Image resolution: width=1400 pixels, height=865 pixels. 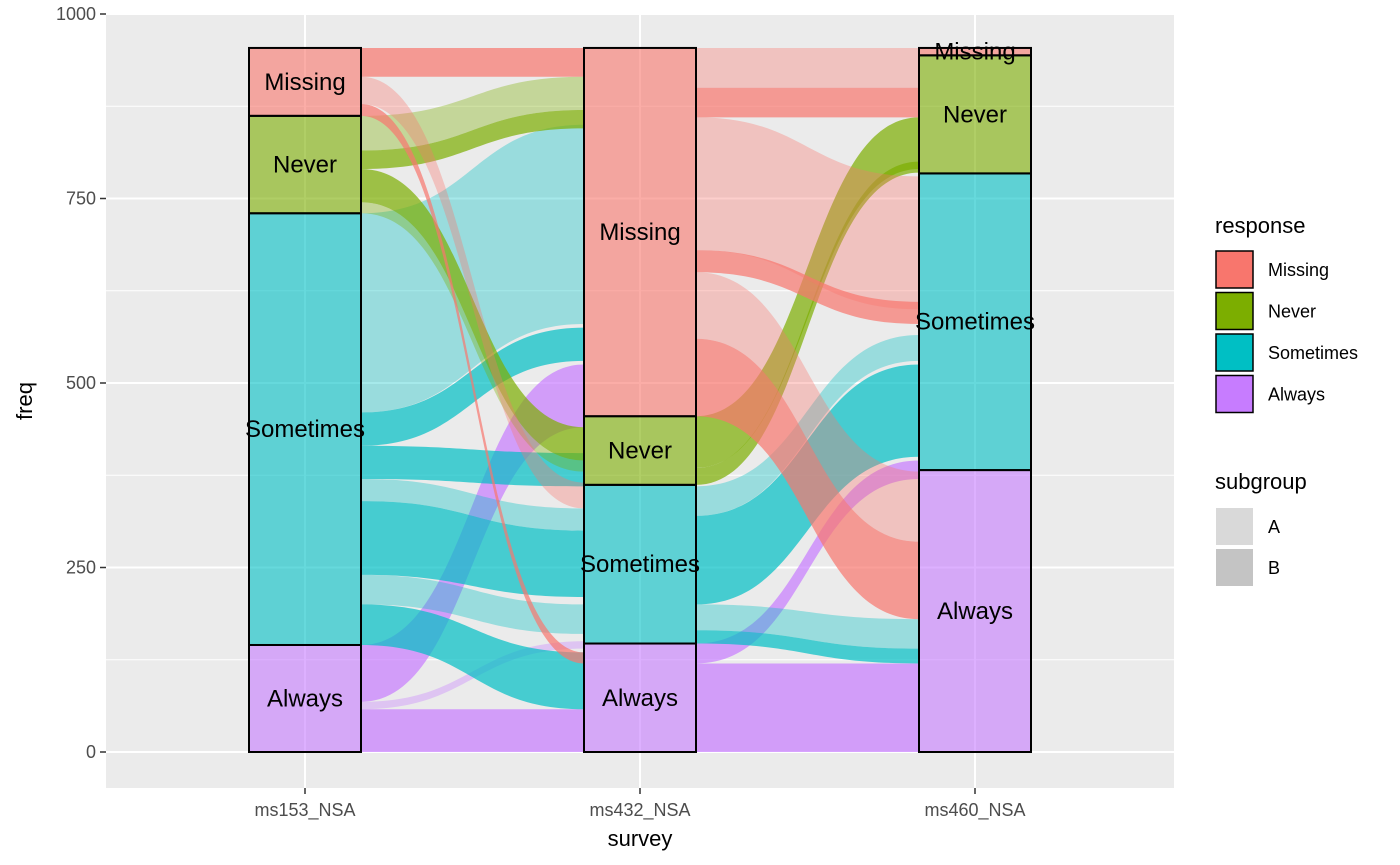 I want to click on stratum-missing-ms460_NSA, so click(x=975, y=51).